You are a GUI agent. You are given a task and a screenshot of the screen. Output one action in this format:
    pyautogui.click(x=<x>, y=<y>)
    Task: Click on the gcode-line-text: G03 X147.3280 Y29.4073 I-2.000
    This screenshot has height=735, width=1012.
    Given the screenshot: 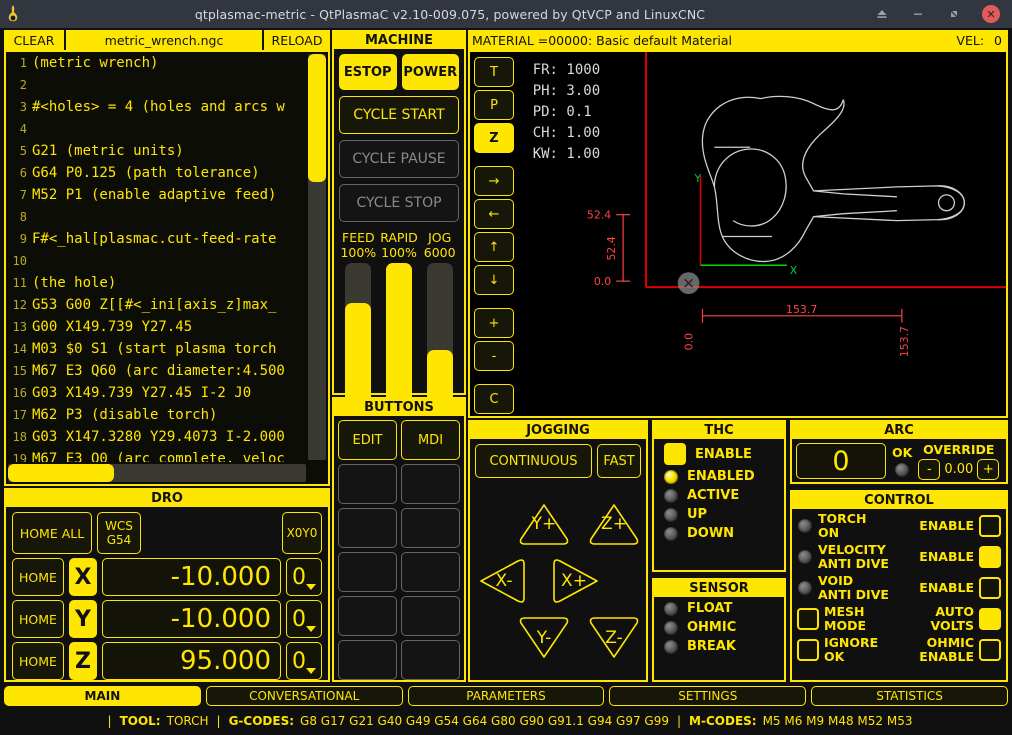 What is the action you would take?
    pyautogui.click(x=158, y=437)
    